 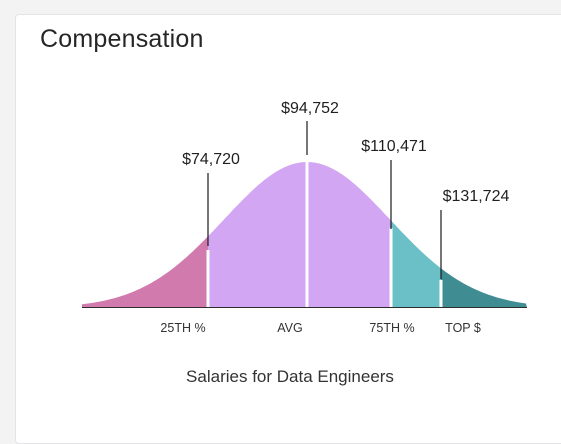 What do you see at coordinates (310, 108) in the screenshot?
I see `value-label-avg: $94,752` at bounding box center [310, 108].